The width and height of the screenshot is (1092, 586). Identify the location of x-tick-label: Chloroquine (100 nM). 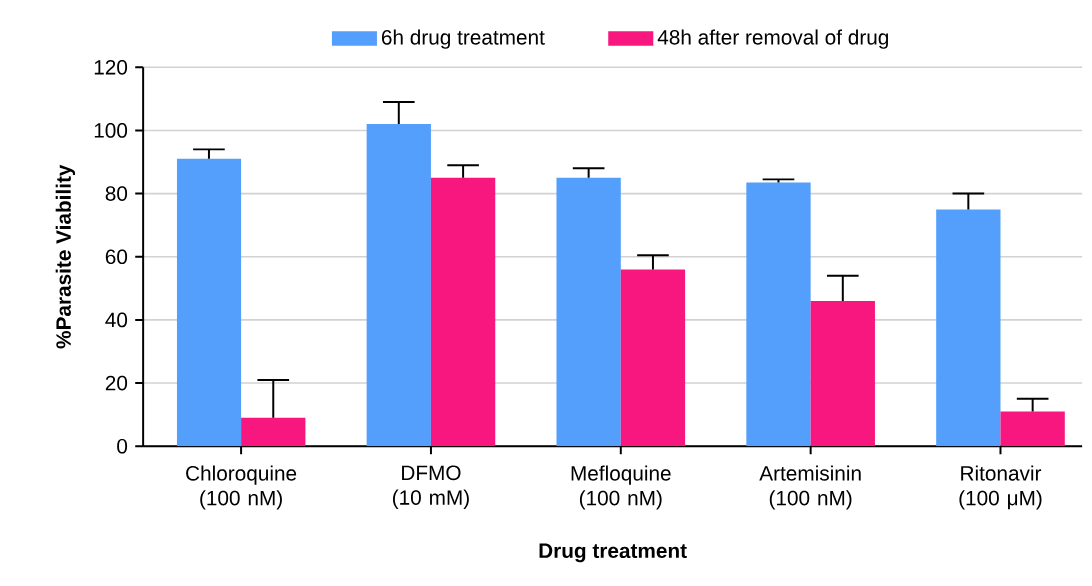
(241, 487).